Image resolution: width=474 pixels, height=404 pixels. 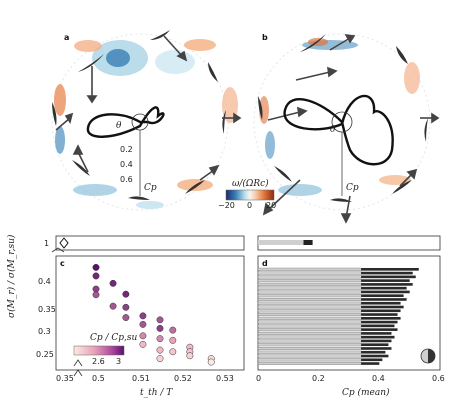 I want to click on x-axis-label: t_th / T, so click(x=156, y=393).